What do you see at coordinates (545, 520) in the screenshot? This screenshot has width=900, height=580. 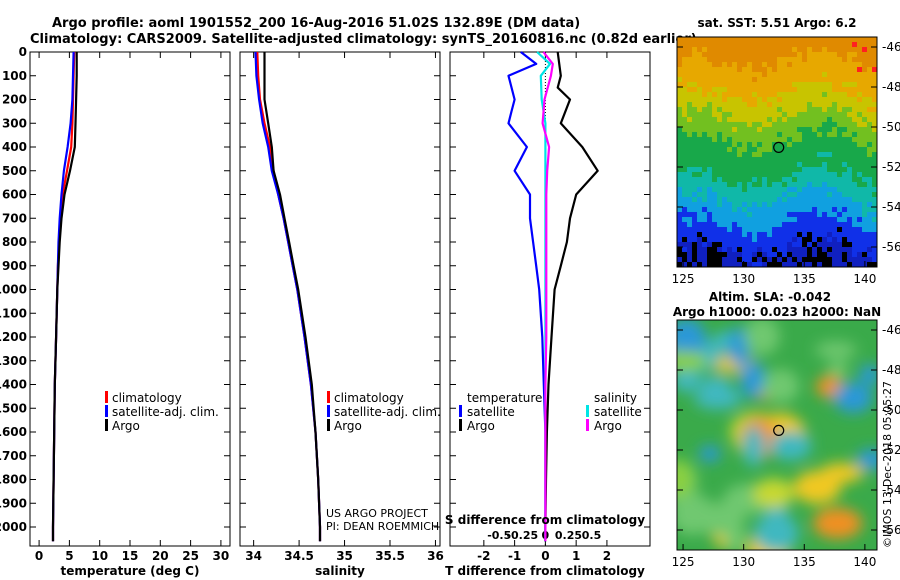 I see `s-difference-xlabel: S difference from climatology` at bounding box center [545, 520].